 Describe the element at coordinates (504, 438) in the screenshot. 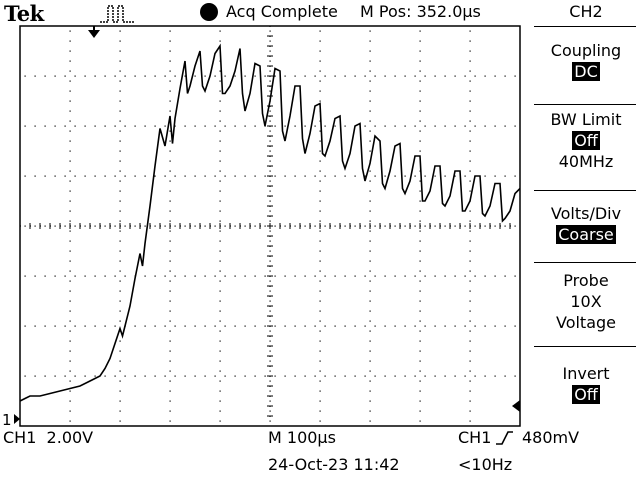

I see `rising-edge-icon` at that location.